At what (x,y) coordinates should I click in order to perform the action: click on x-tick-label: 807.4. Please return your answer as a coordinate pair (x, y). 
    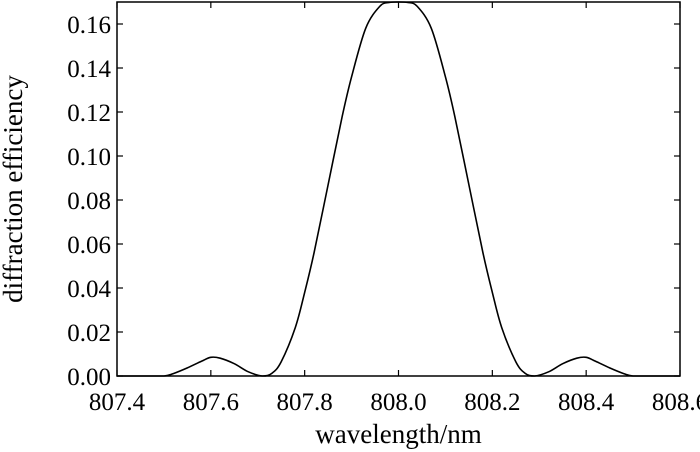
    Looking at the image, I should click on (117, 402).